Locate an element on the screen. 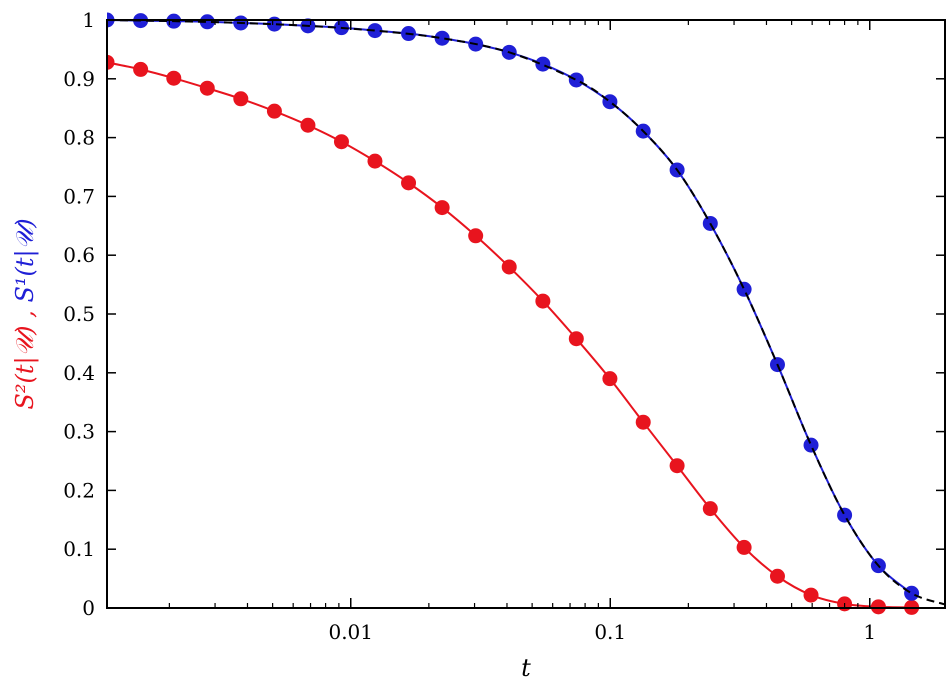 This screenshot has height=686, width=947. y-axis-label: S²(t|𝒰) , S¹(t|𝒰) is located at coordinates (25, 313).